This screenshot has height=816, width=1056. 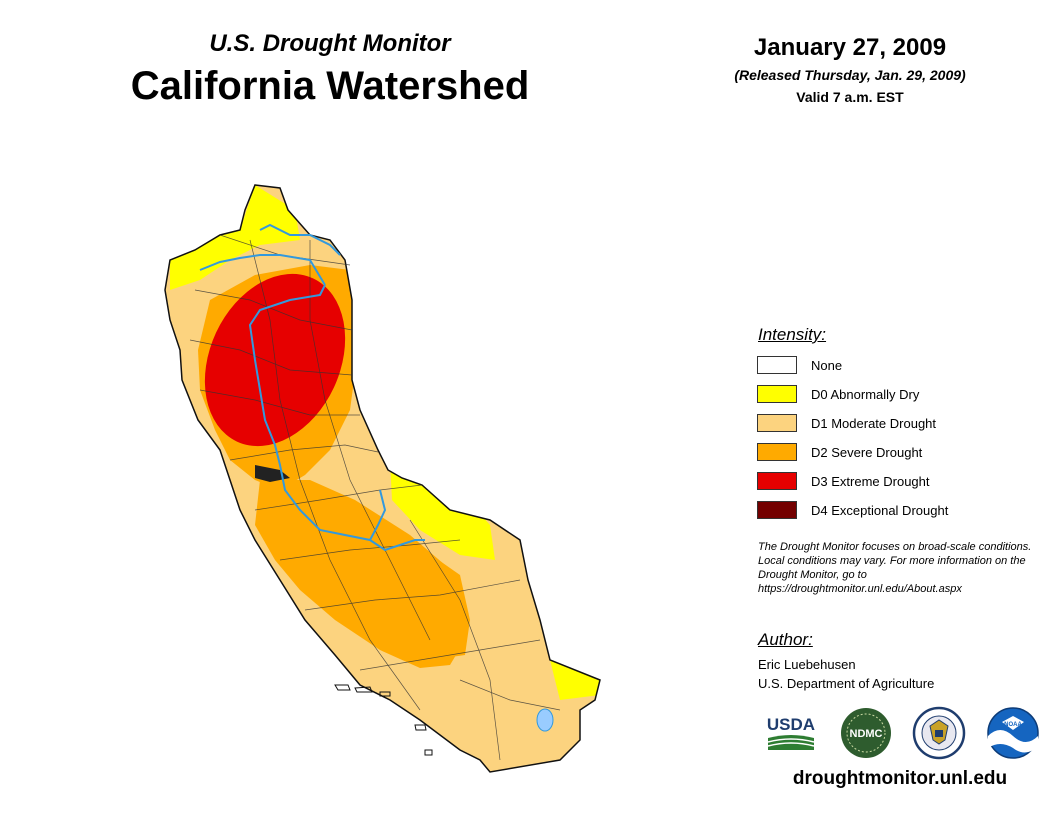 What do you see at coordinates (850, 97) in the screenshot?
I see `valid-time: Valid 7 a.m. EST` at bounding box center [850, 97].